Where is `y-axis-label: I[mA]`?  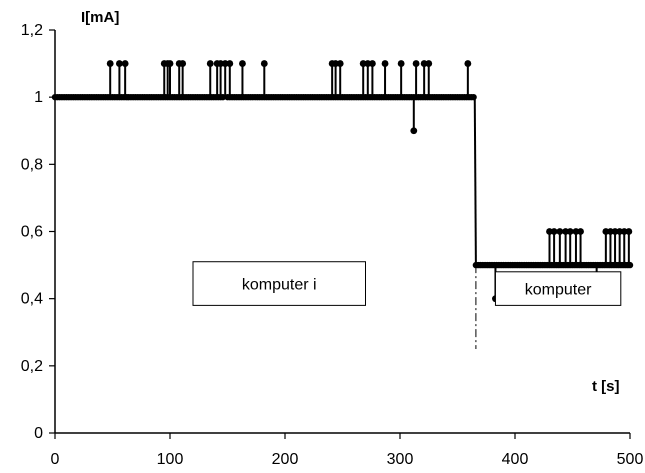
y-axis-label: I[mA] is located at coordinates (100, 17).